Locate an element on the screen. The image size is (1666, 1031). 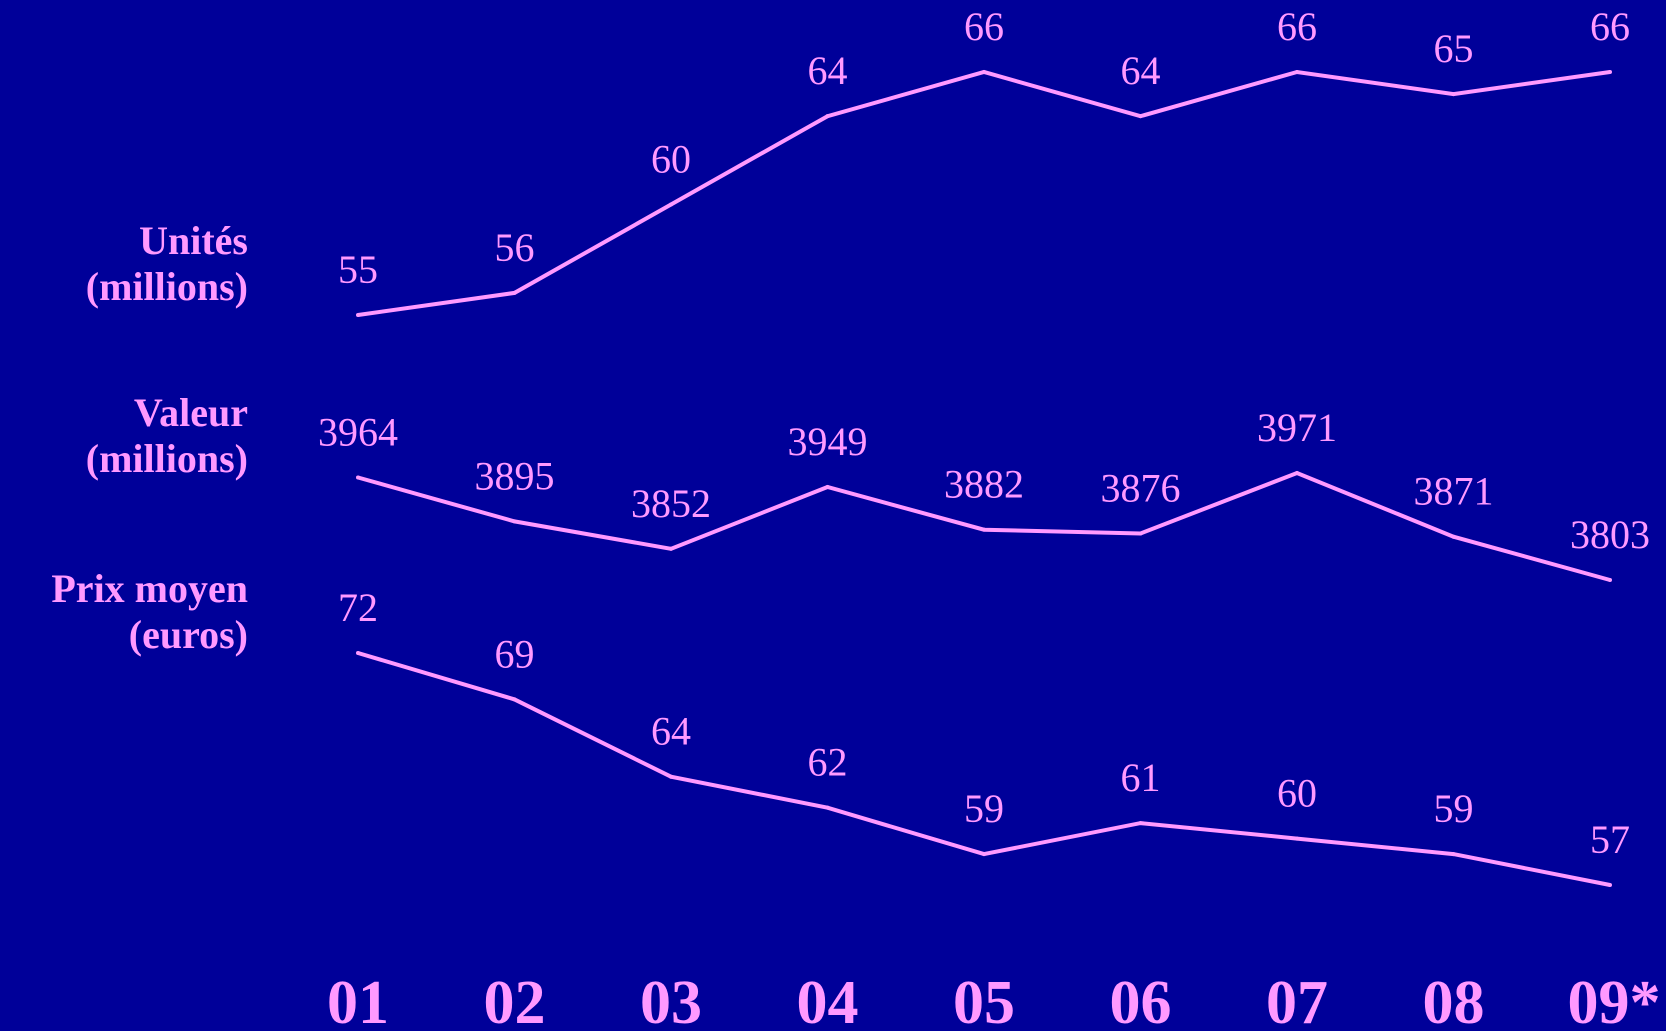
data-label: 61 is located at coordinates (1141, 777).